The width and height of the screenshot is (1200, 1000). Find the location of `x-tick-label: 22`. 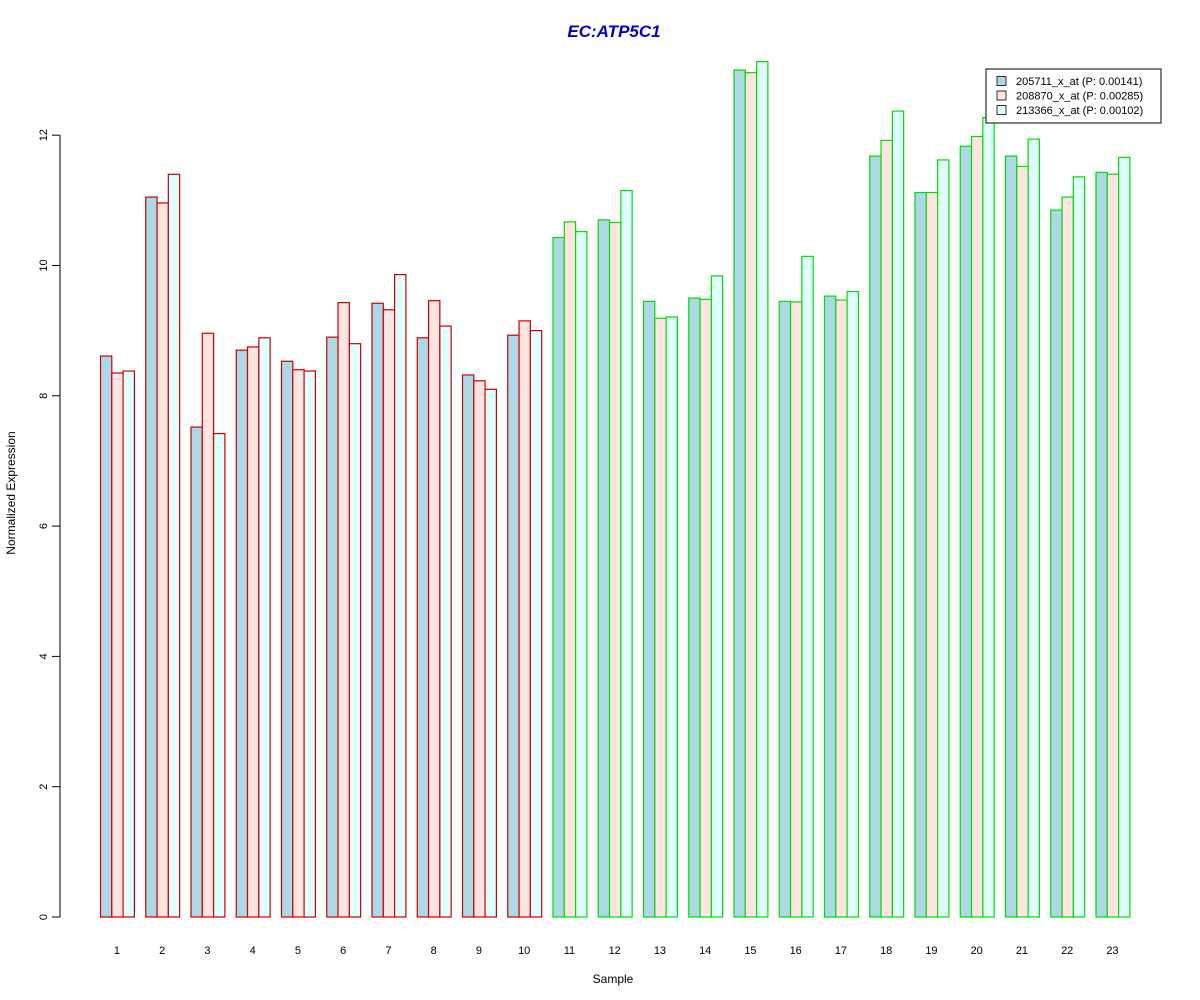

x-tick-label: 22 is located at coordinates (1067, 951).